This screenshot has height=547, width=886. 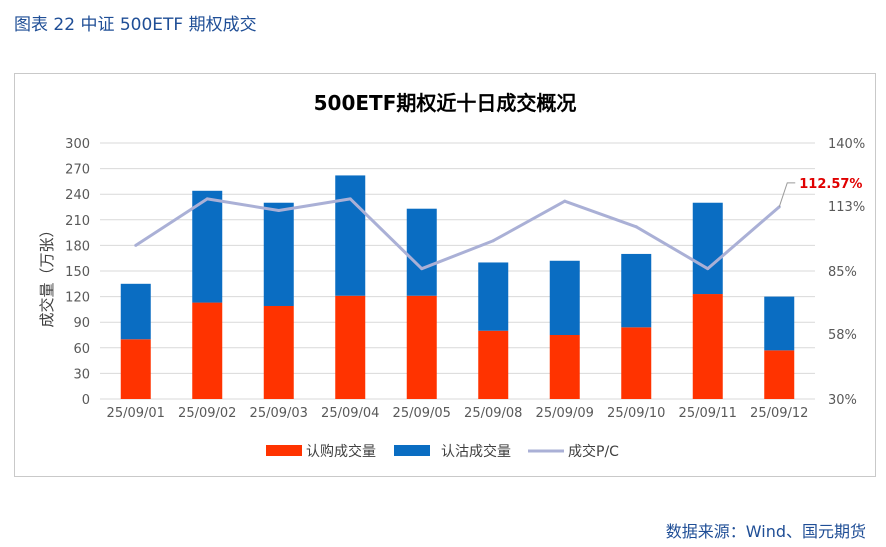 What do you see at coordinates (846, 207) in the screenshot?
I see `y-tick-label-right: 113%` at bounding box center [846, 207].